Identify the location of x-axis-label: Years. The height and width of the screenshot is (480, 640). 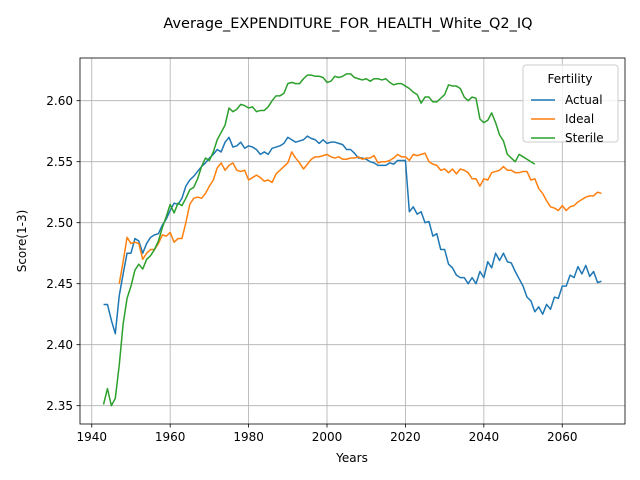
(351, 458).